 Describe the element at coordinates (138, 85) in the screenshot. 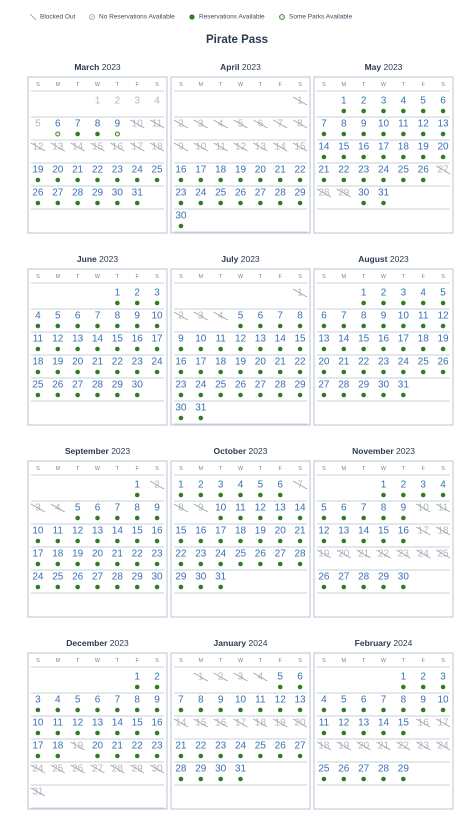

I see `weekday-label: F` at that location.